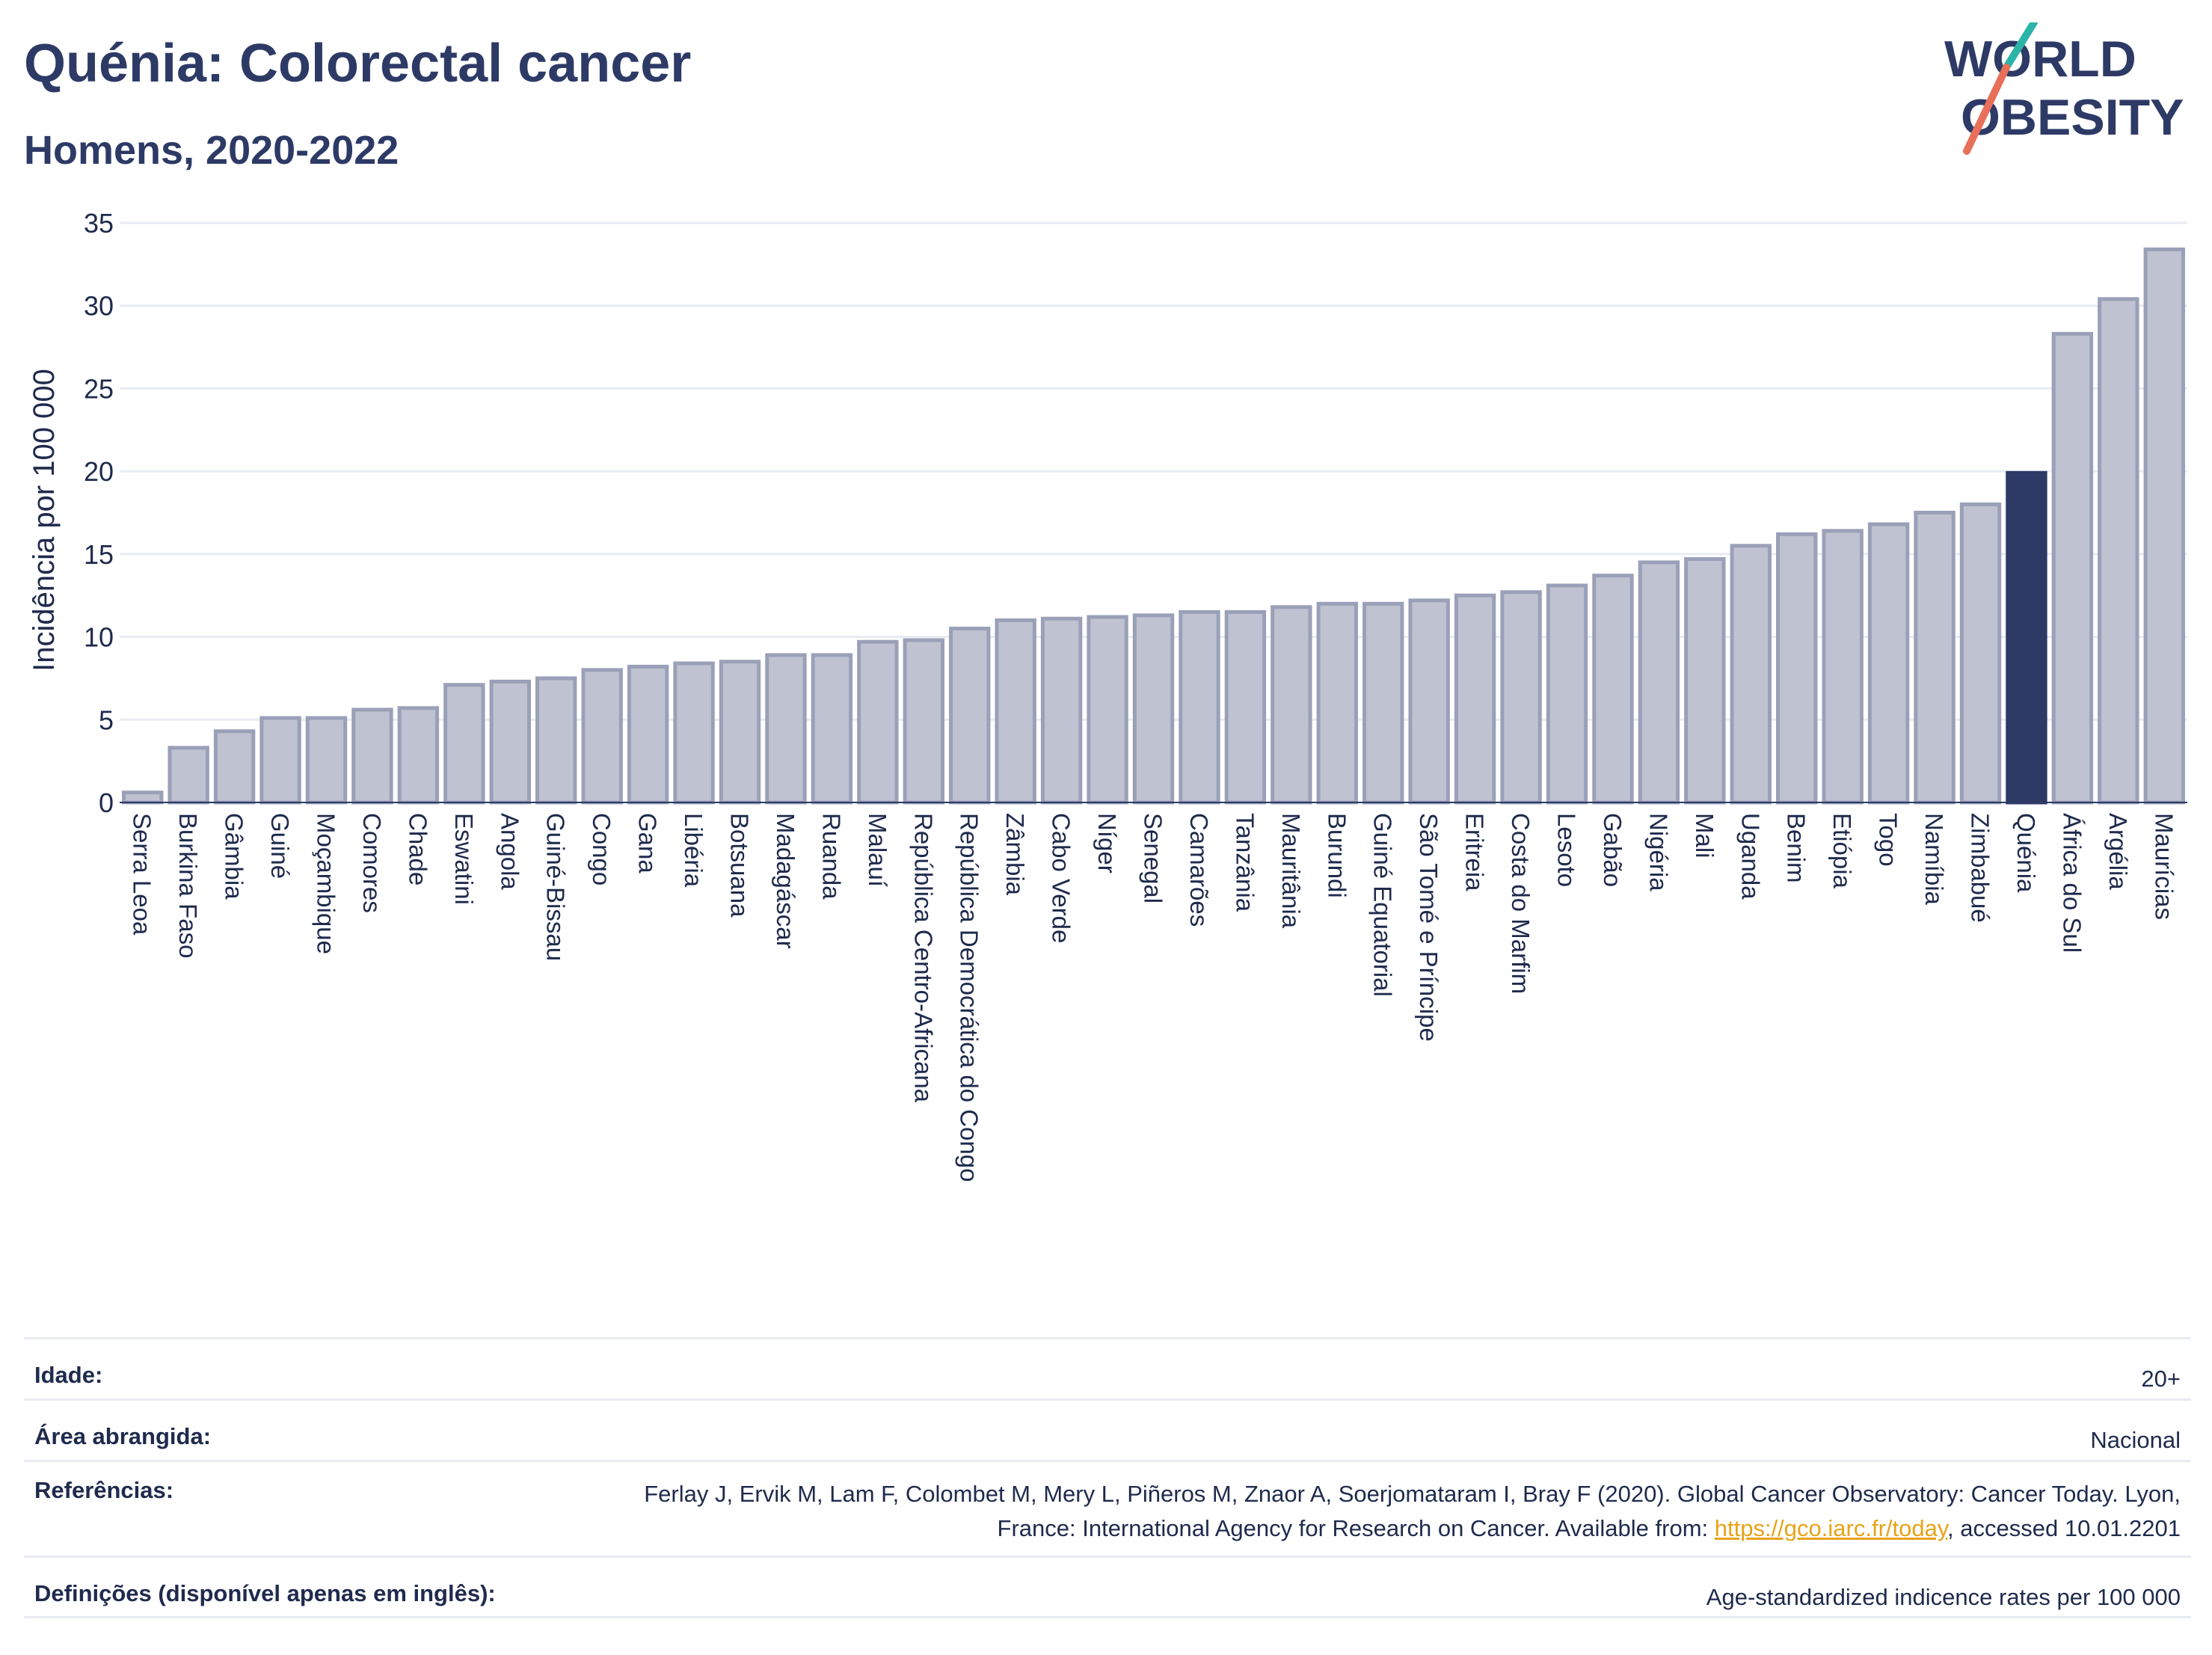 The width and height of the screenshot is (2212, 1655). What do you see at coordinates (99, 223) in the screenshot?
I see `y-tick-label: 35` at bounding box center [99, 223].